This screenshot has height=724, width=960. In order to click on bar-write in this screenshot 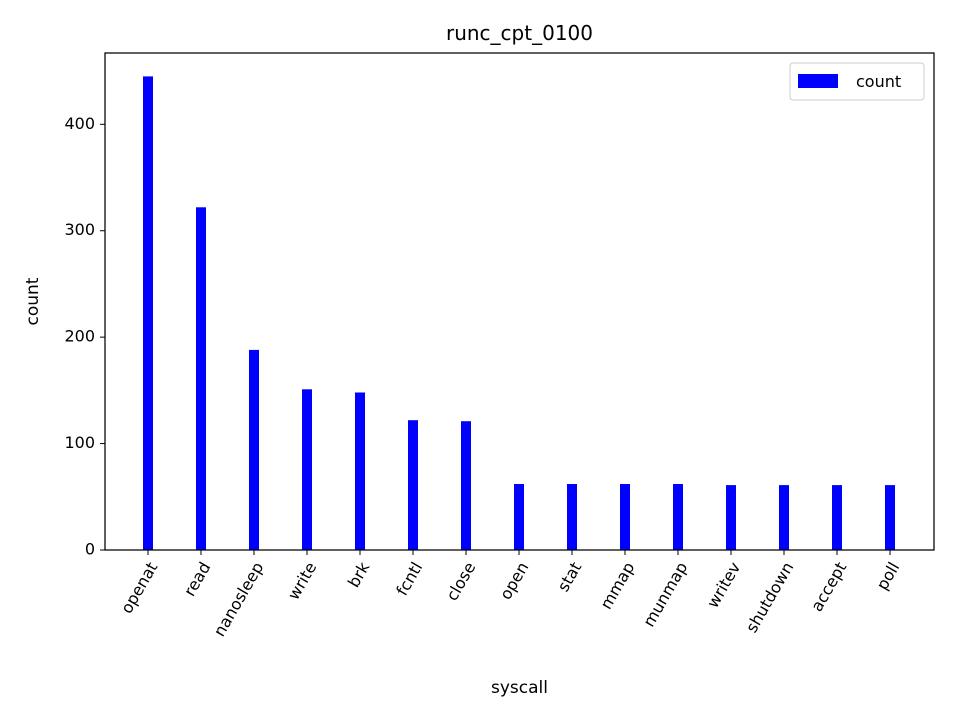, I will do `click(307, 469)`.